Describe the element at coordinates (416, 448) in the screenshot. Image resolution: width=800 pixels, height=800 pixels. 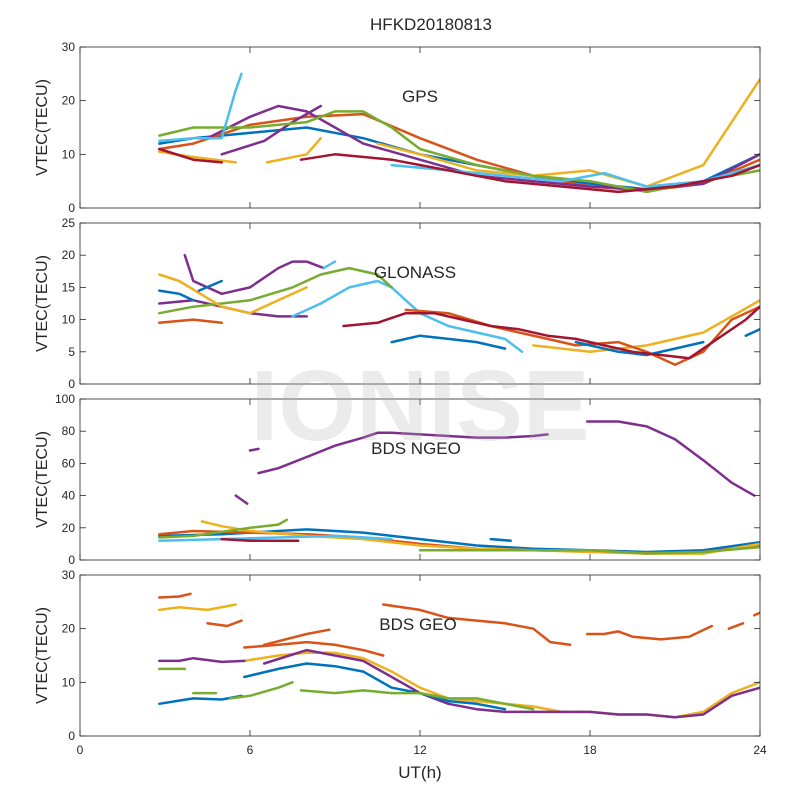
I see `panel-title: BDS NGEO` at that location.